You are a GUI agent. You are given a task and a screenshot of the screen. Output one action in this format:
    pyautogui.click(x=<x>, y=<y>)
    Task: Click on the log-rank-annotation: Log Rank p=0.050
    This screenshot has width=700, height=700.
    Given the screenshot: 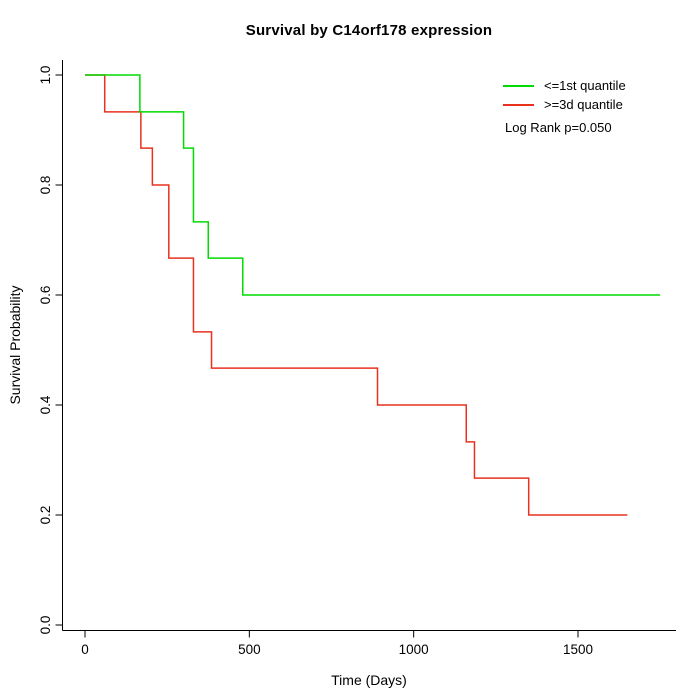 What is the action you would take?
    pyautogui.click(x=558, y=127)
    